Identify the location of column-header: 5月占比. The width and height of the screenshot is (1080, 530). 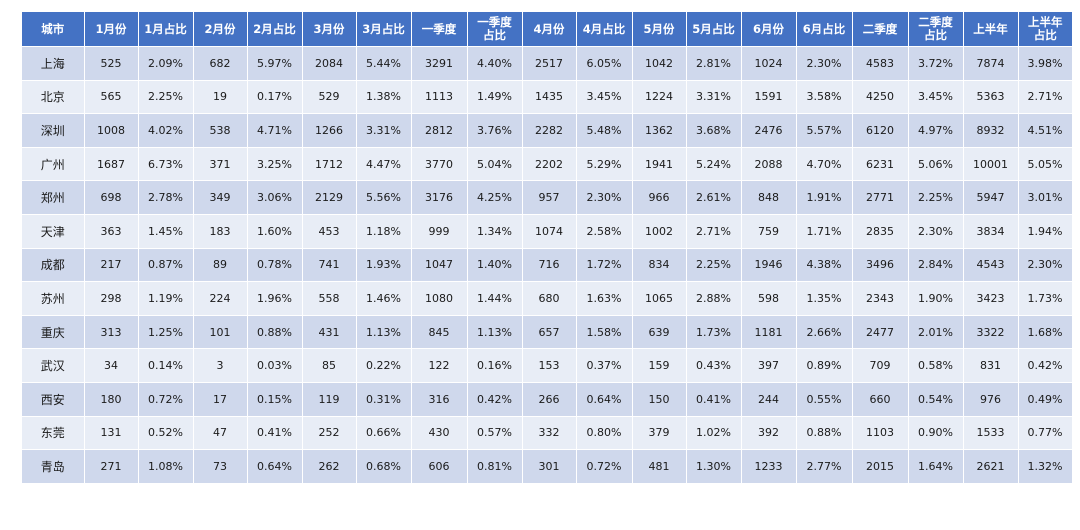
(714, 29).